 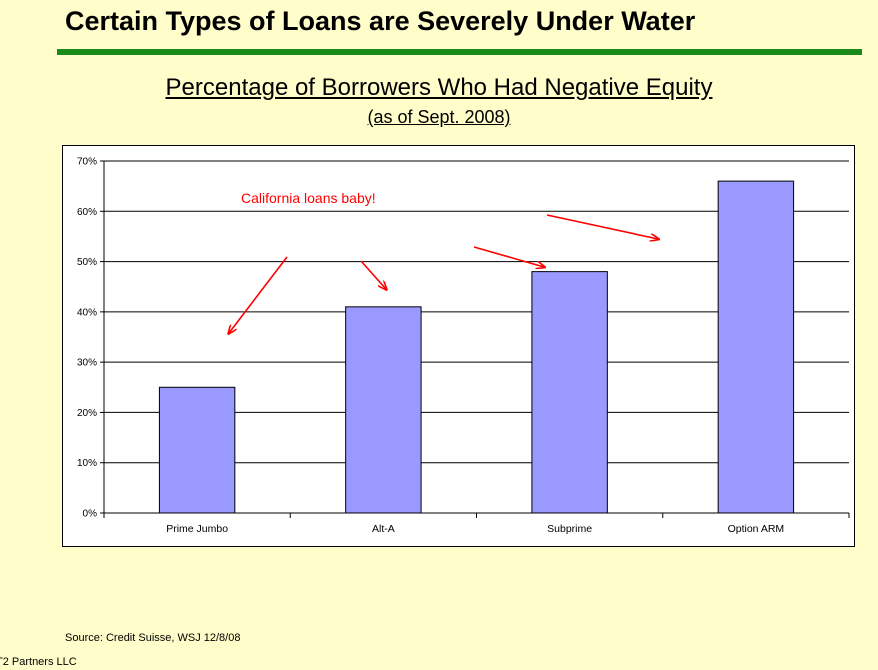 What do you see at coordinates (756, 347) in the screenshot?
I see `bar-option-arm` at bounding box center [756, 347].